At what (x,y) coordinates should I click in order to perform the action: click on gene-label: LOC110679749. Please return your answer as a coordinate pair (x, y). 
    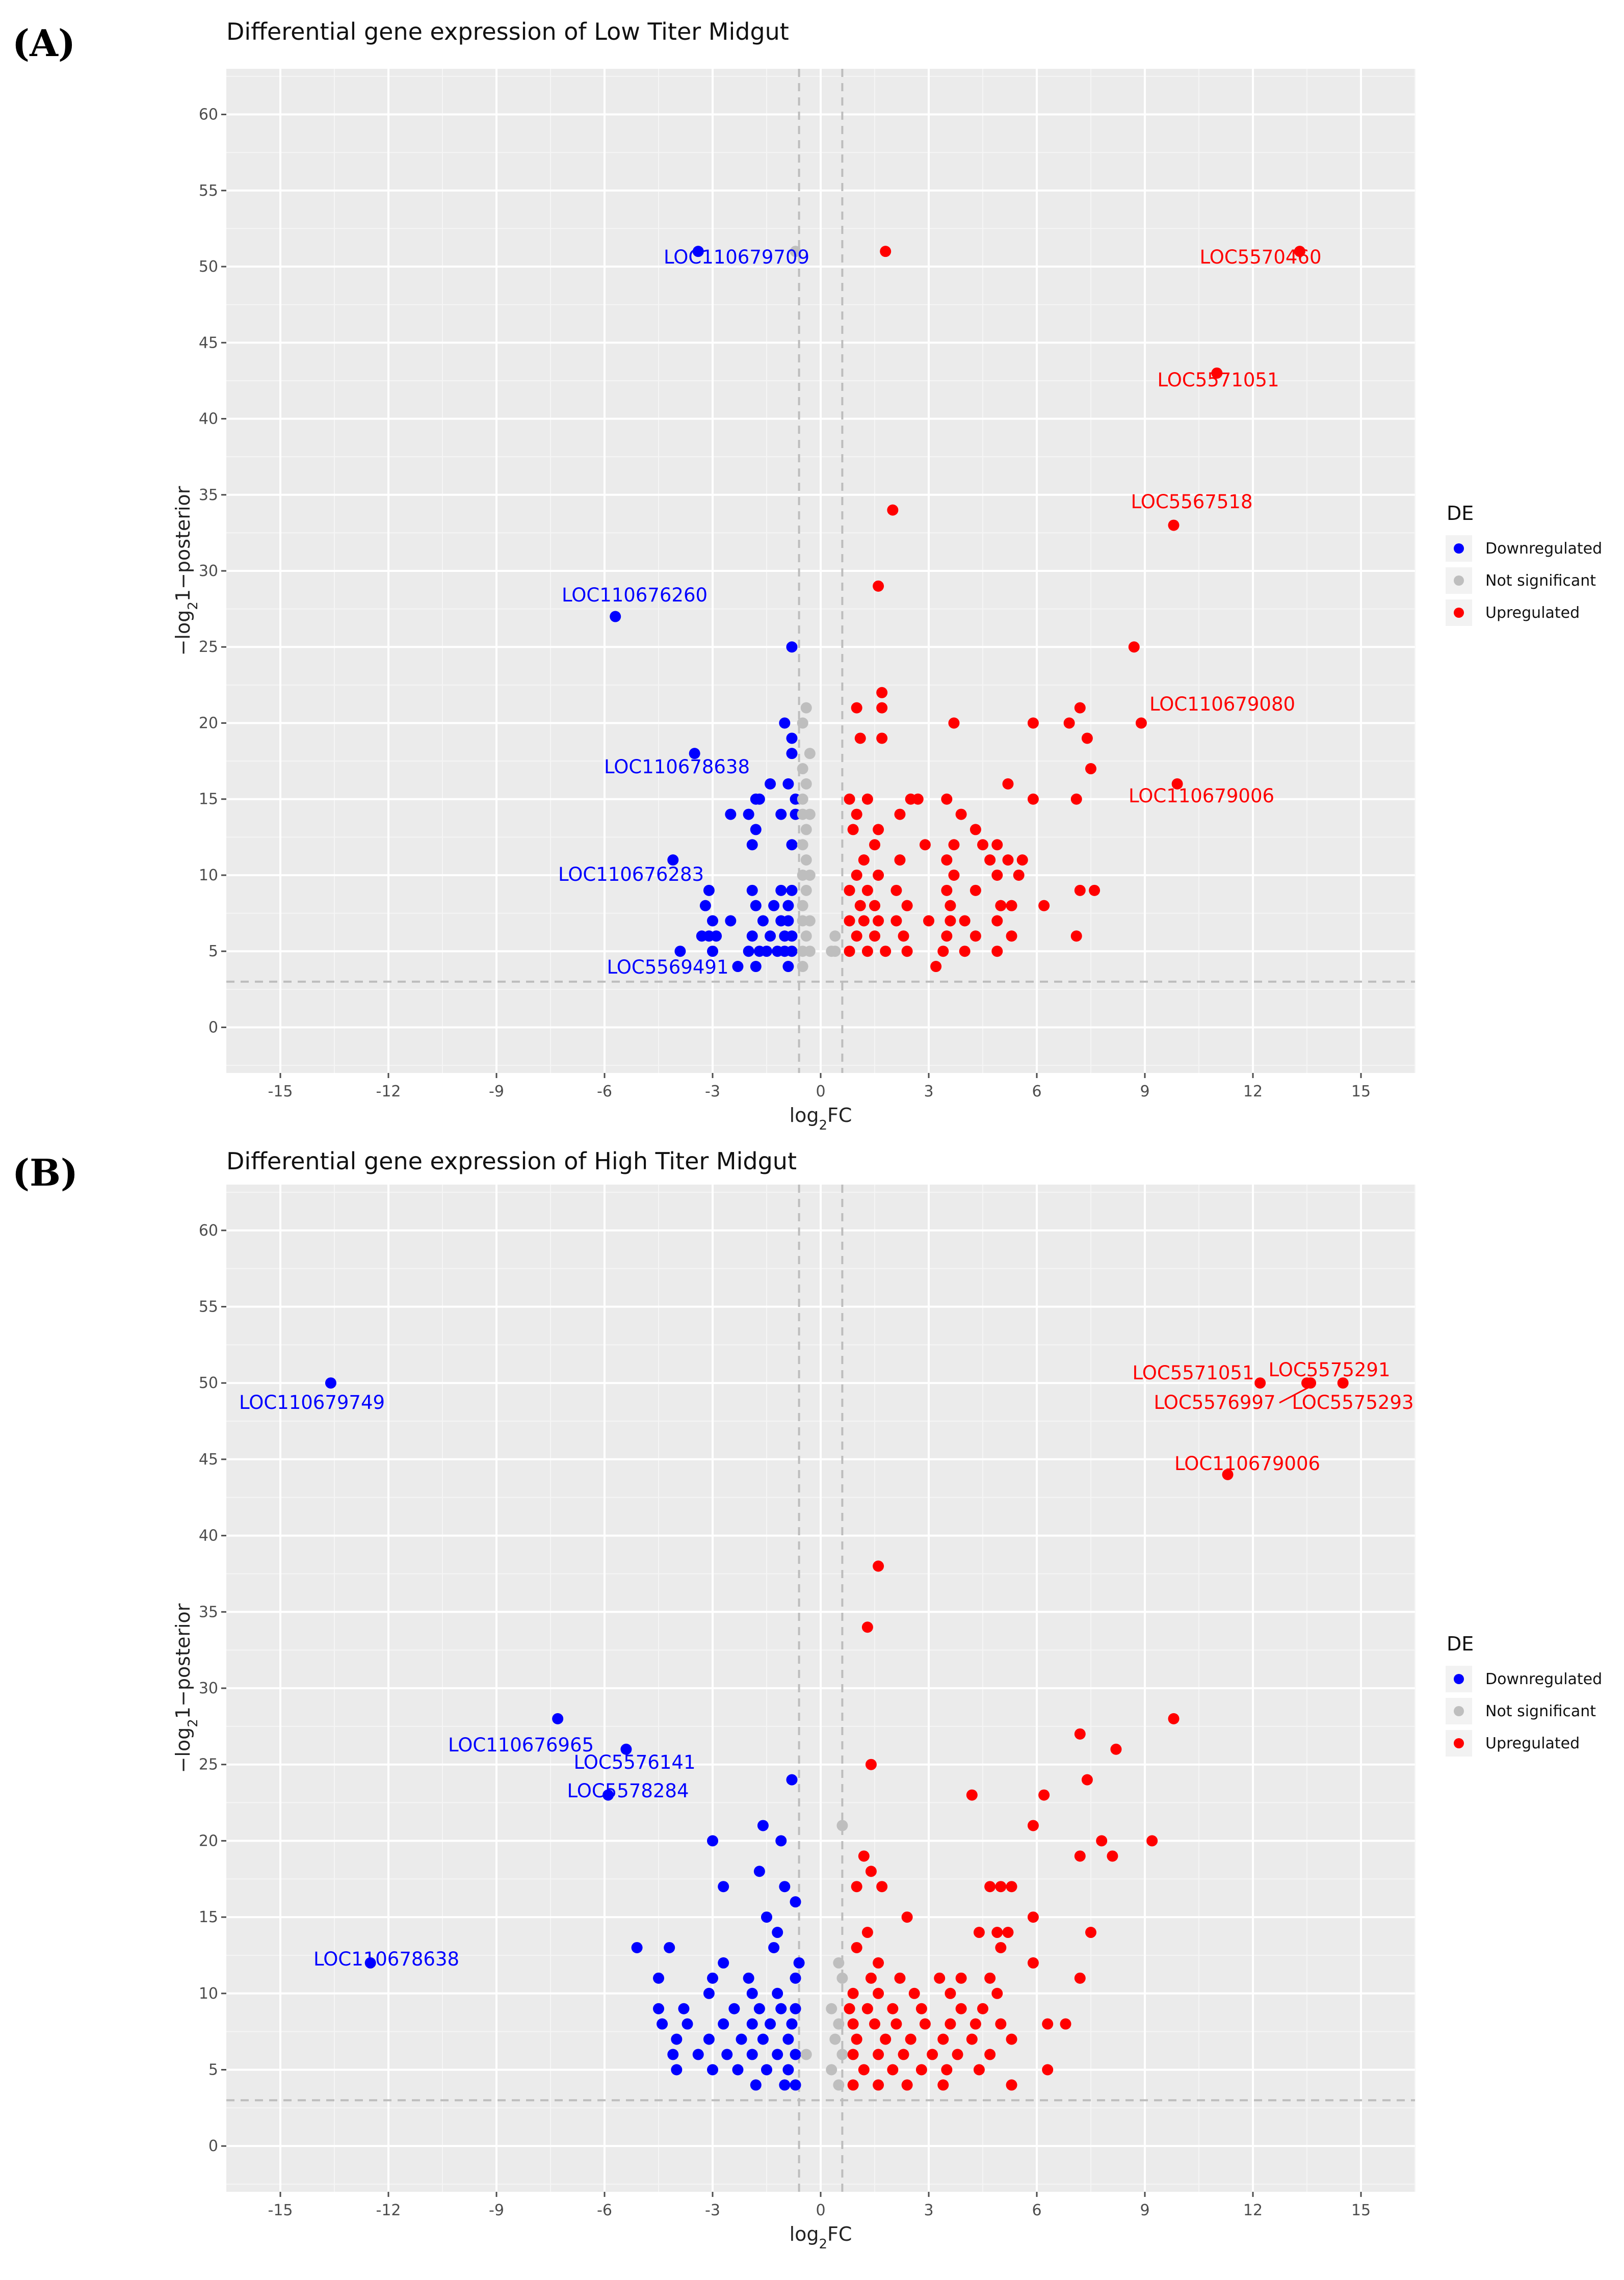
    Looking at the image, I should click on (312, 1402).